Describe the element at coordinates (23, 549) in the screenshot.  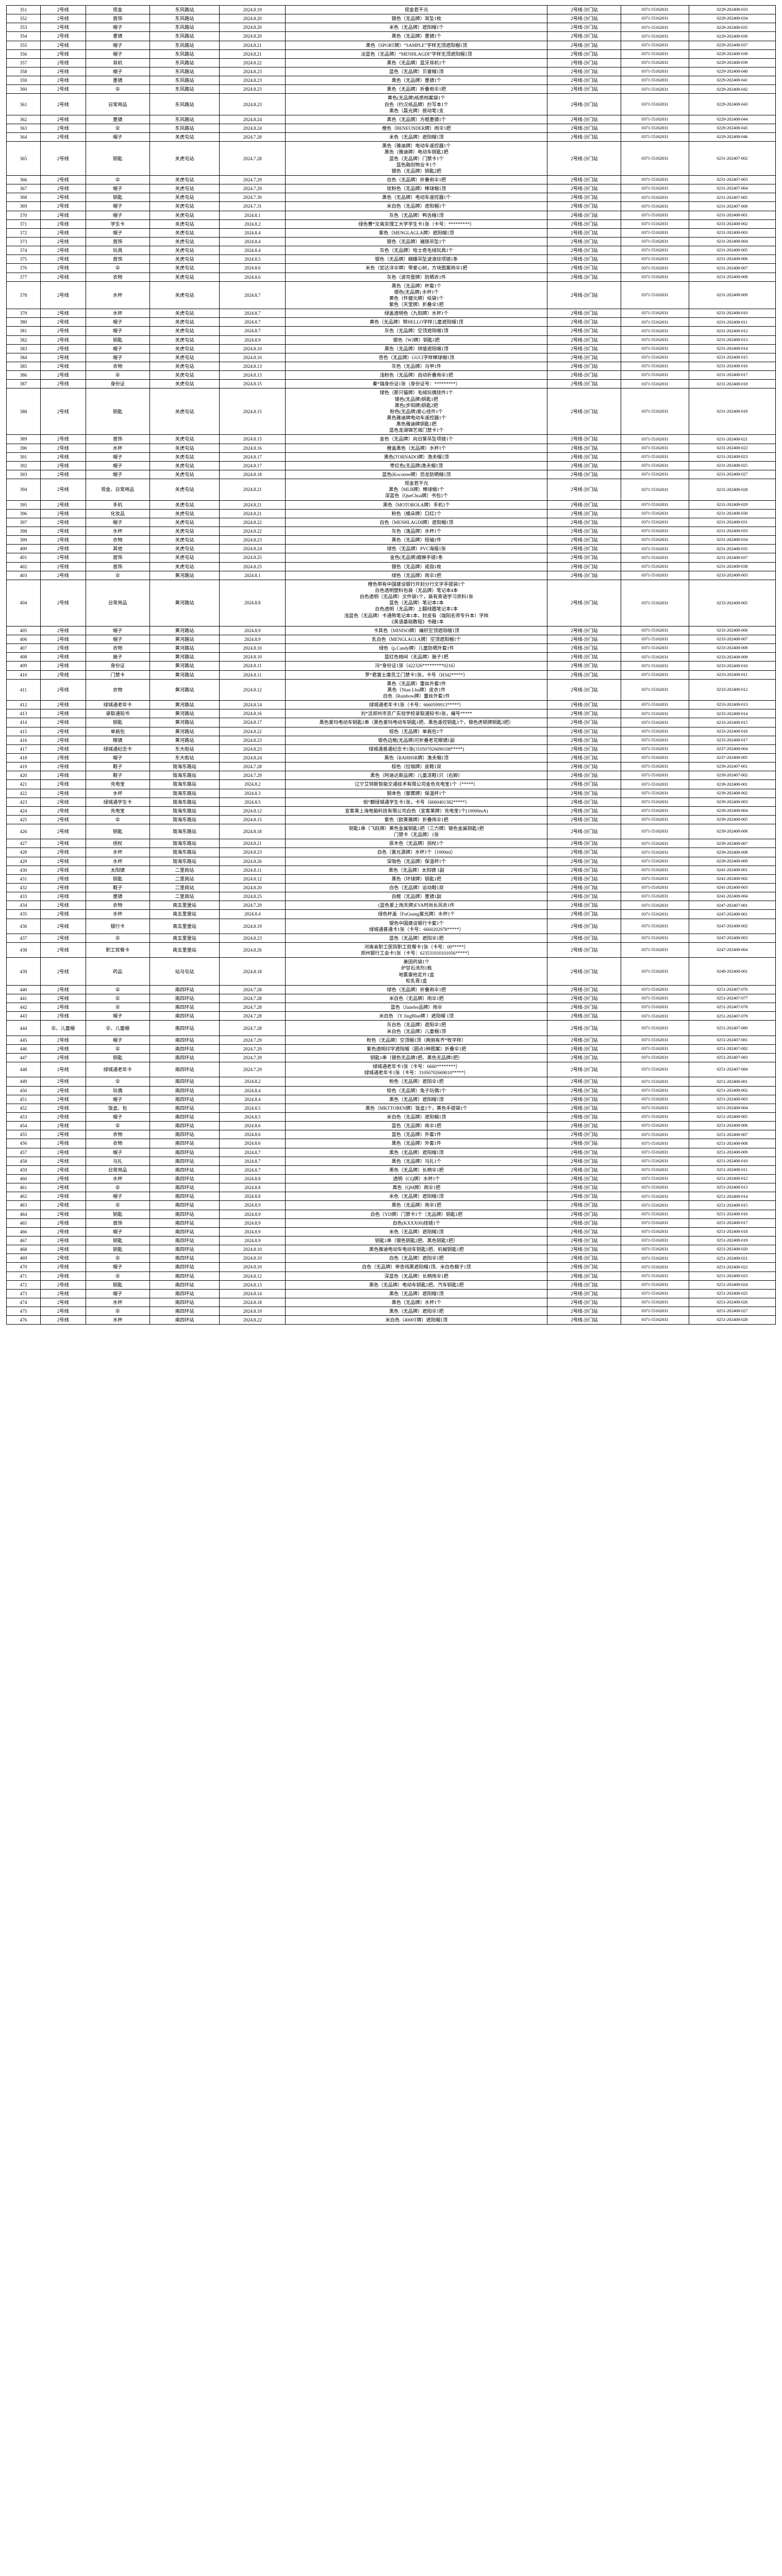
I see `row-seq: 400` at that location.